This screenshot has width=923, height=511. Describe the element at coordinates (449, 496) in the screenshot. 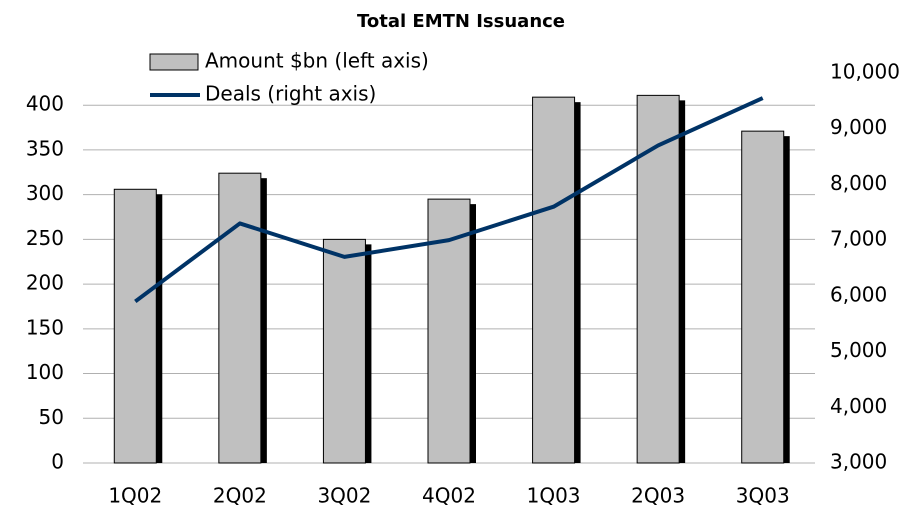

I see `x-tick-label: 4Q02` at that location.